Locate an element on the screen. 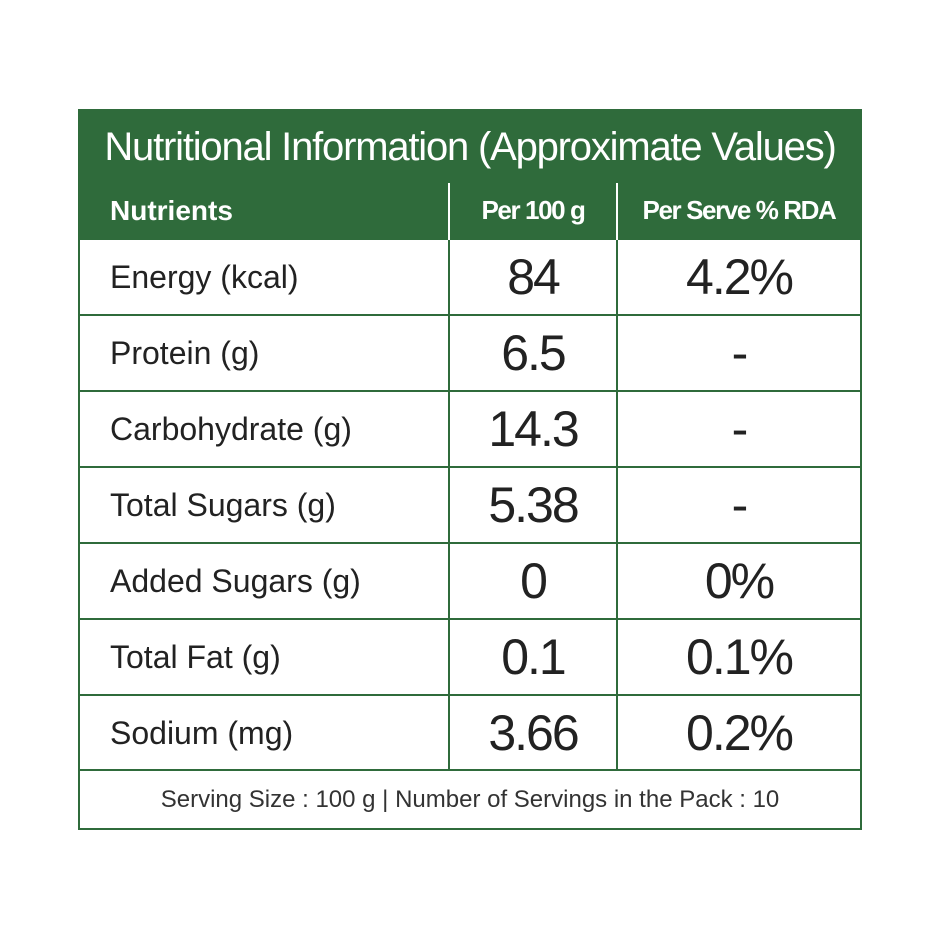 This screenshot has height=940, width=940. table-row: Total Sugars (g) 5.38 - is located at coordinates (470, 504).